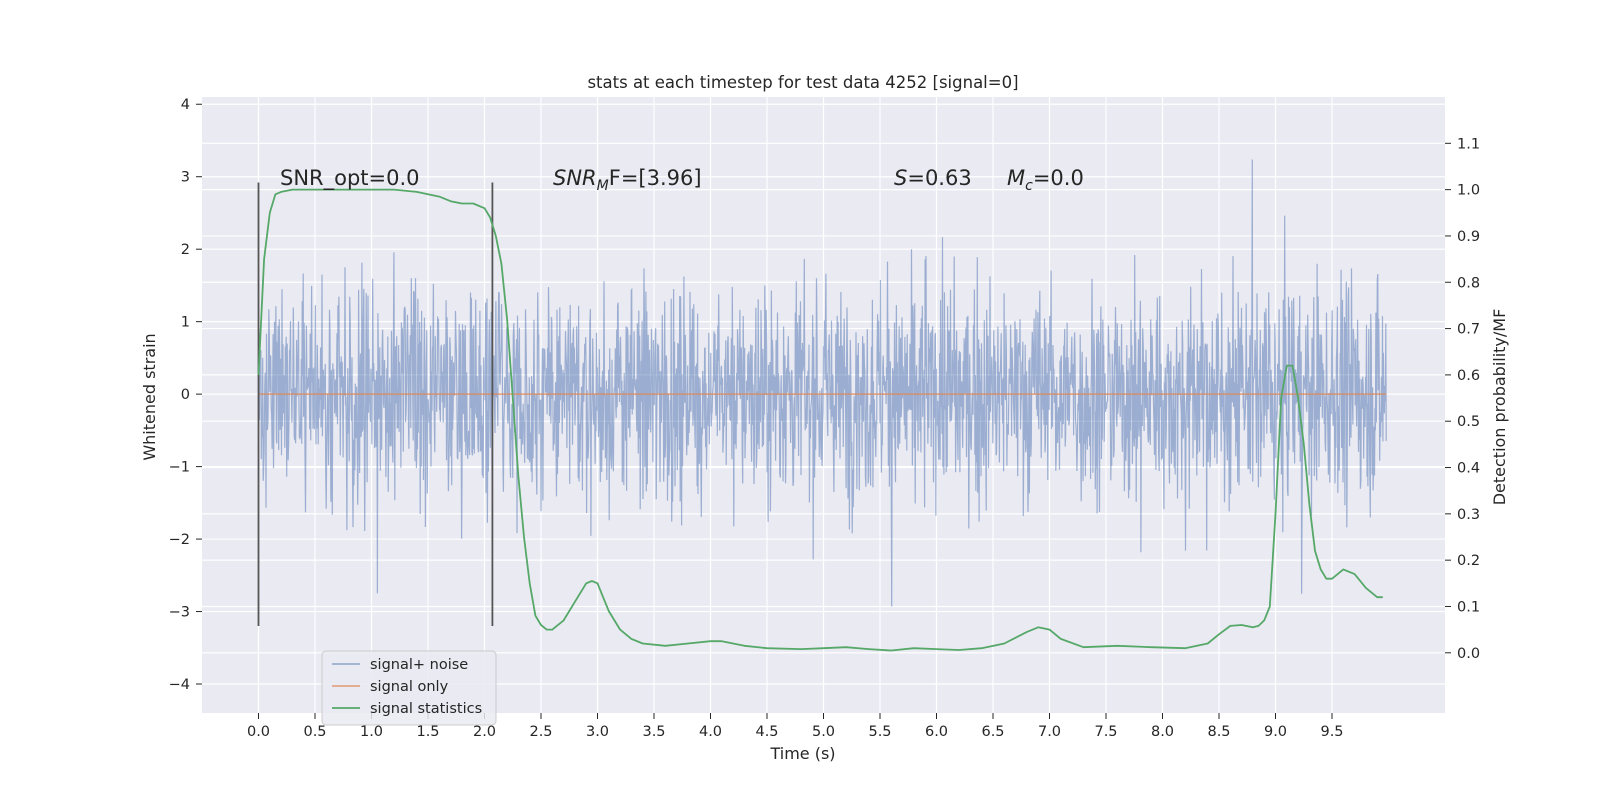 This screenshot has width=1600, height=800. I want to click on x-tick-label: 1.5, so click(427, 732).